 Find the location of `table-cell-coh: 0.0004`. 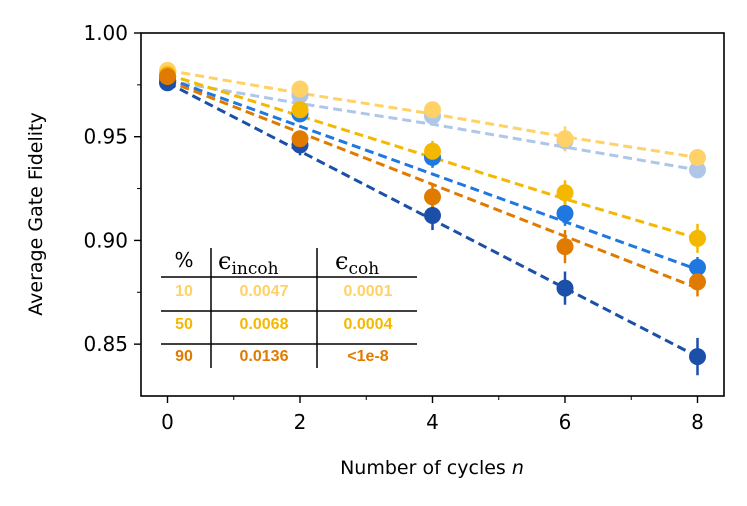

table-cell-coh: 0.0004 is located at coordinates (368, 324).